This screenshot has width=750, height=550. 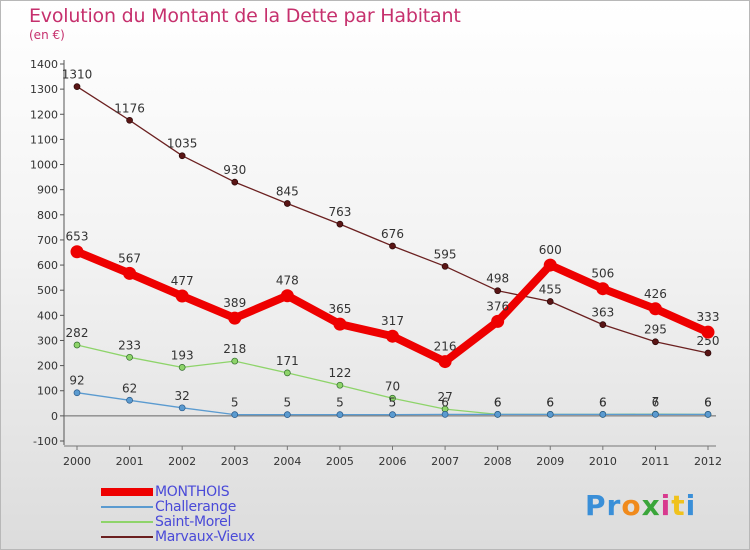 What do you see at coordinates (550, 461) in the screenshot?
I see `x-tick-label: 2009` at bounding box center [550, 461].